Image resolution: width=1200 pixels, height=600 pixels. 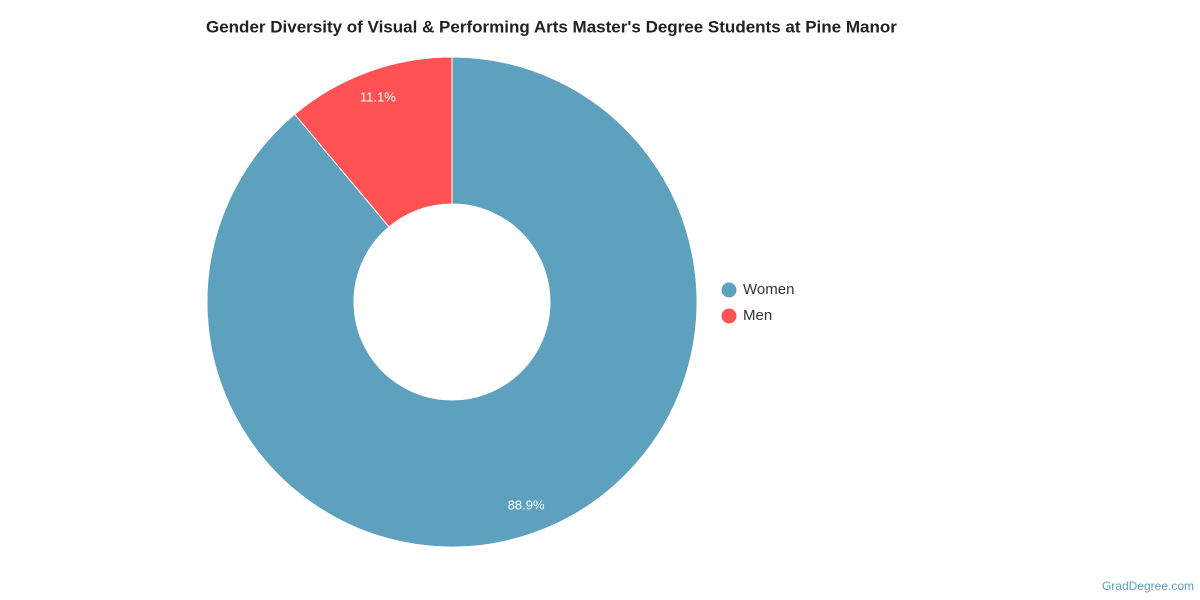 I want to click on legend-label: Men, so click(x=757, y=315).